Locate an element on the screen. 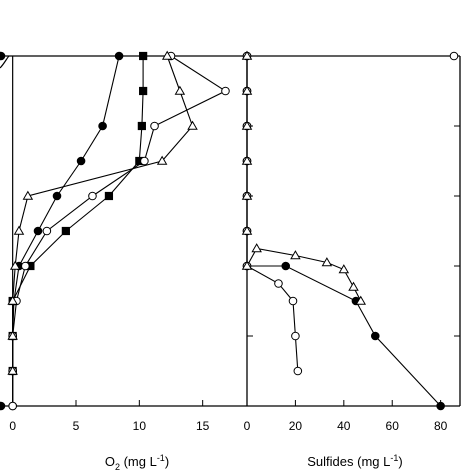 This screenshot has height=474, width=474. sulfide-x-tick-label: 80 is located at coordinates (441, 426).